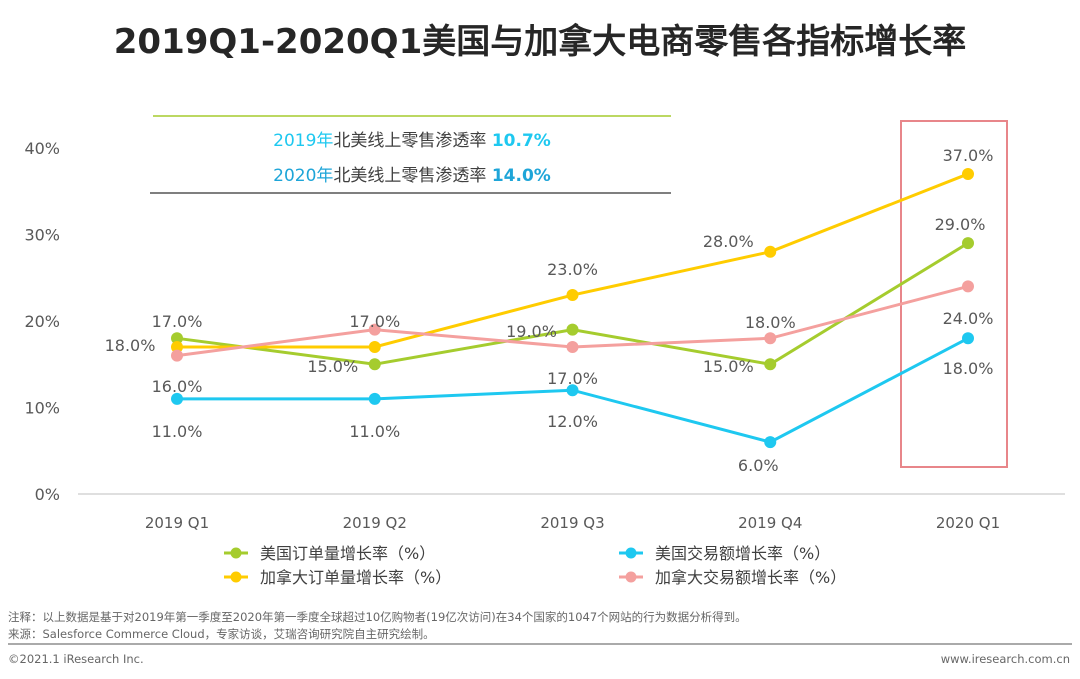  Describe the element at coordinates (42, 321) in the screenshot. I see `y-tick-label: 20%` at that location.